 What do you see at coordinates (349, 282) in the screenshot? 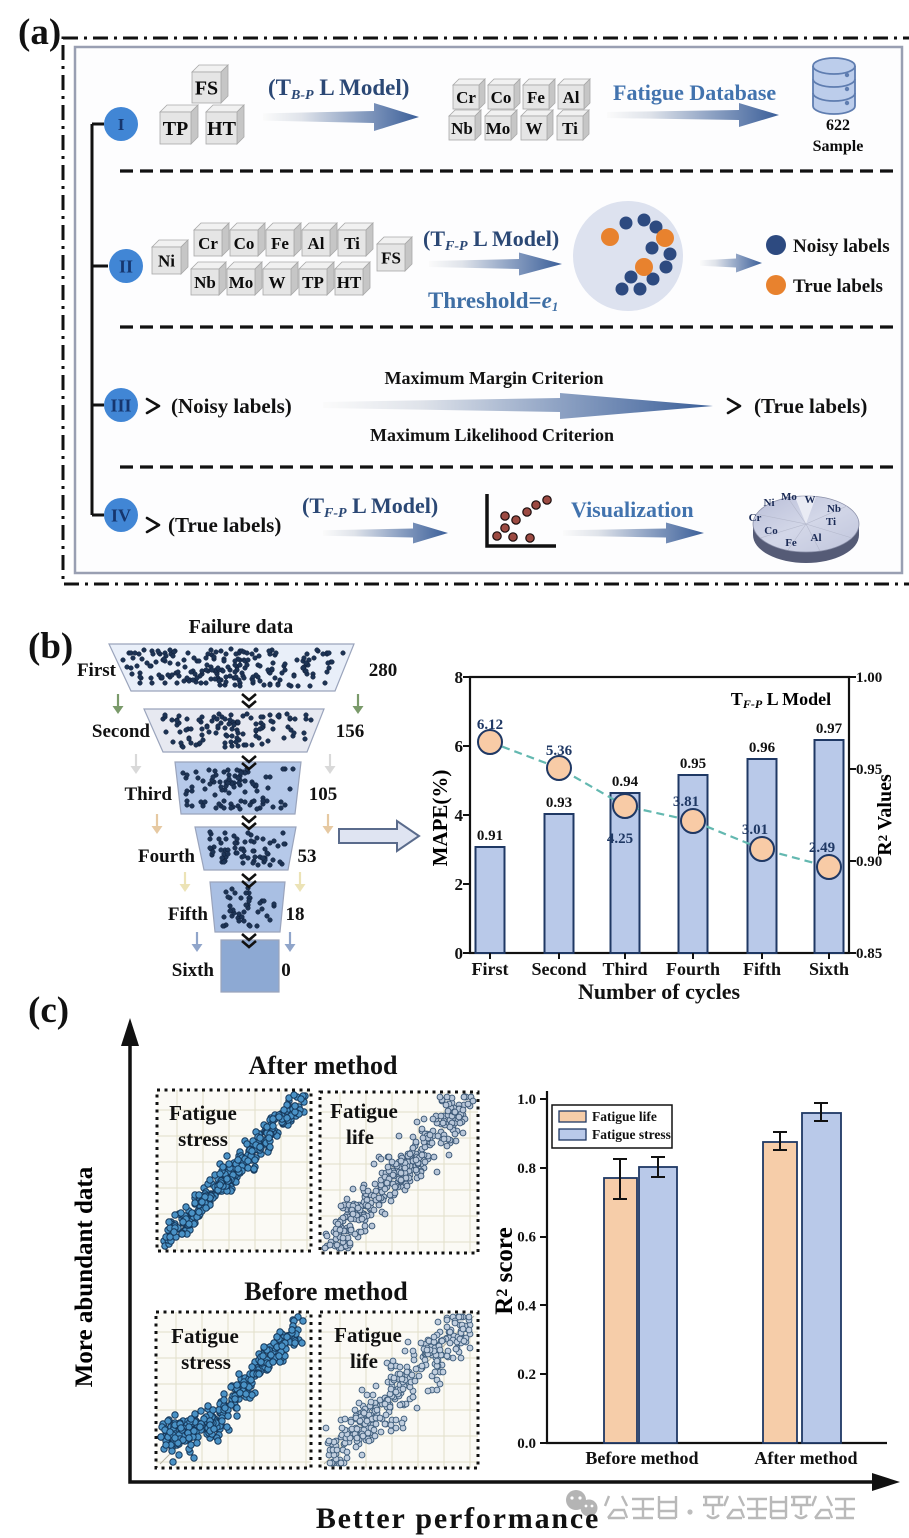
I see `svg-text: HT` at bounding box center [349, 282].